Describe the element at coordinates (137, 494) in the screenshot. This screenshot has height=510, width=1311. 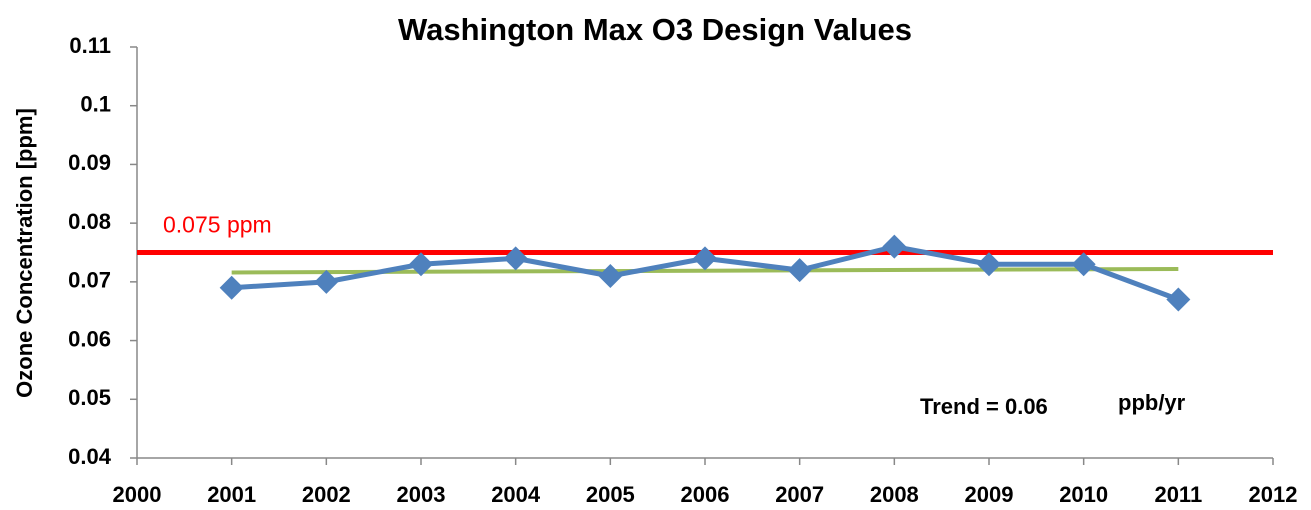
I see `x-tick-label: 2000` at that location.